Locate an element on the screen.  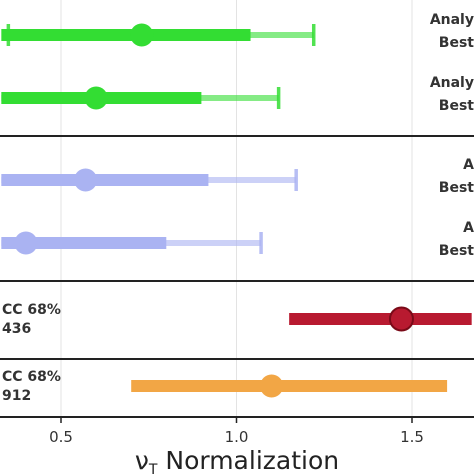
x-tick-label-2: 1.5 is located at coordinates (412, 437).